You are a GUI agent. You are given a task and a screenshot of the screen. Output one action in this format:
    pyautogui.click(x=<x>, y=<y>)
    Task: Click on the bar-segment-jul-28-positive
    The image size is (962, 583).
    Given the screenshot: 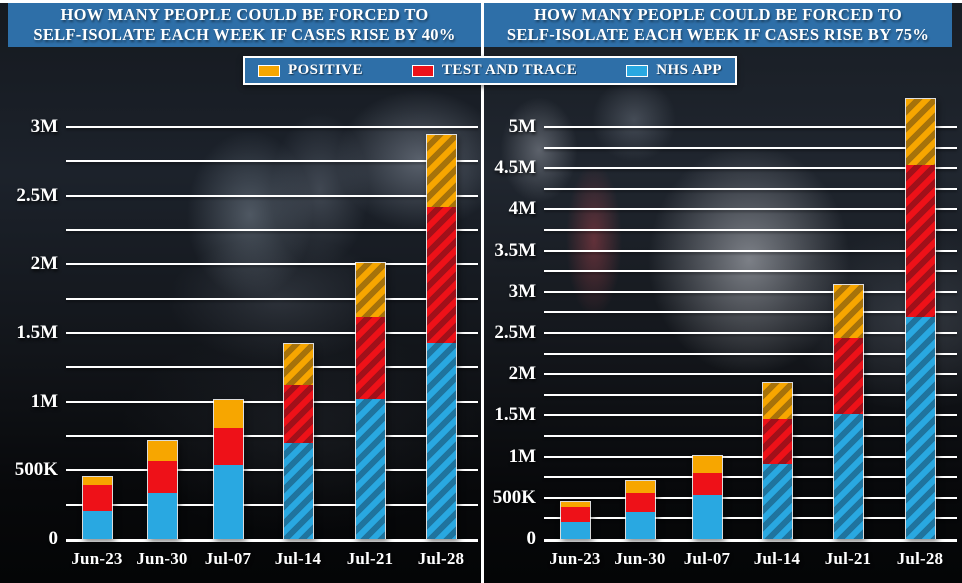 What is the action you would take?
    pyautogui.click(x=920, y=132)
    